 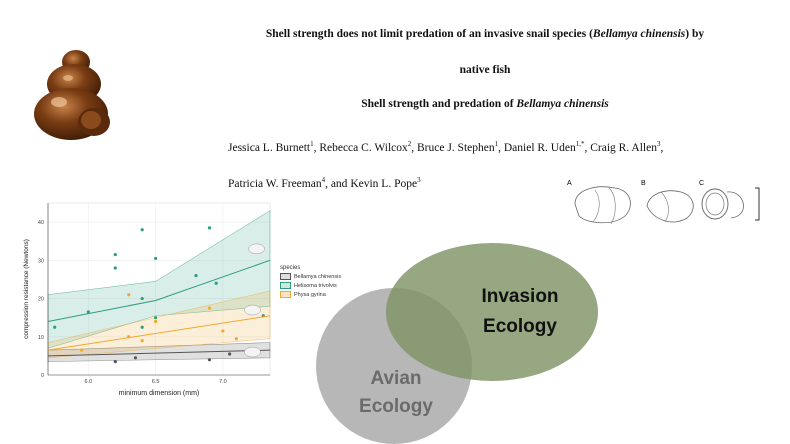 What do you see at coordinates (323, 180) in the screenshot?
I see `author-affiliation: 4` at bounding box center [323, 180].